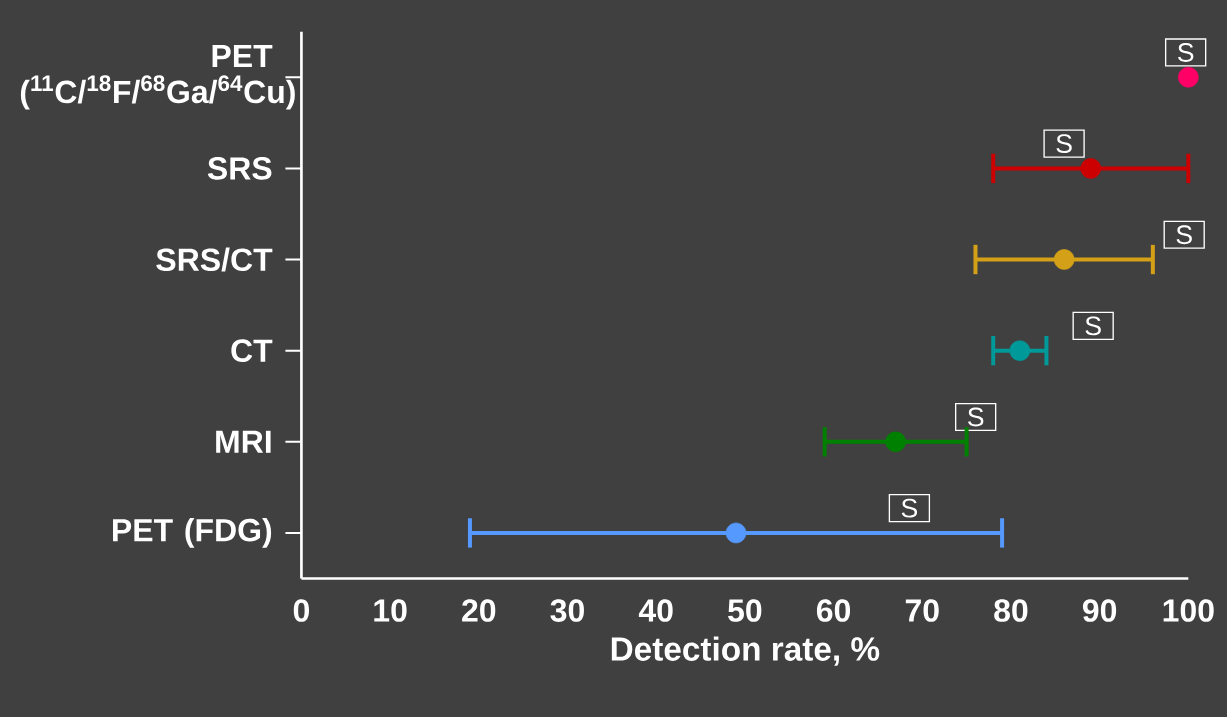  What do you see at coordinates (214, 259) in the screenshot?
I see `y-tick-label: SRS/CT` at bounding box center [214, 259].